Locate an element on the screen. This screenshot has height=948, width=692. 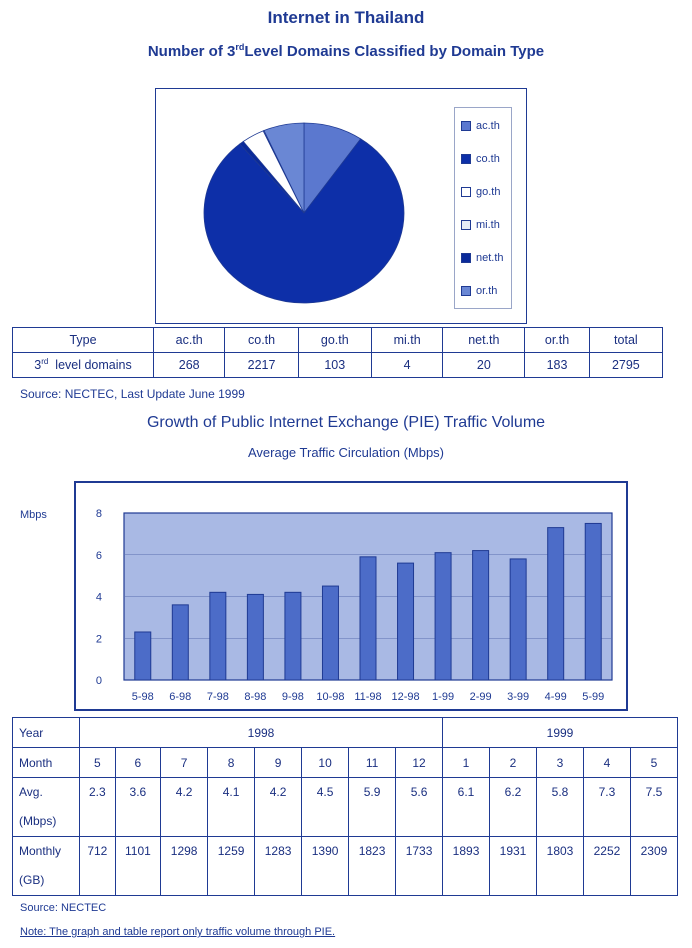
subtitle-post: Level Domains Classified by Domain Type is located at coordinates (394, 51).